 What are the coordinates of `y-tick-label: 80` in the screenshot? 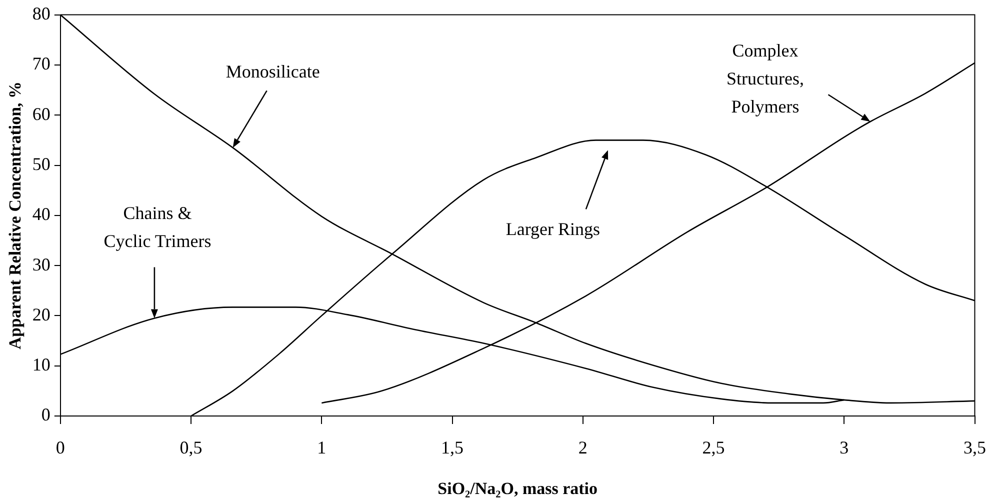 It's located at (41, 14).